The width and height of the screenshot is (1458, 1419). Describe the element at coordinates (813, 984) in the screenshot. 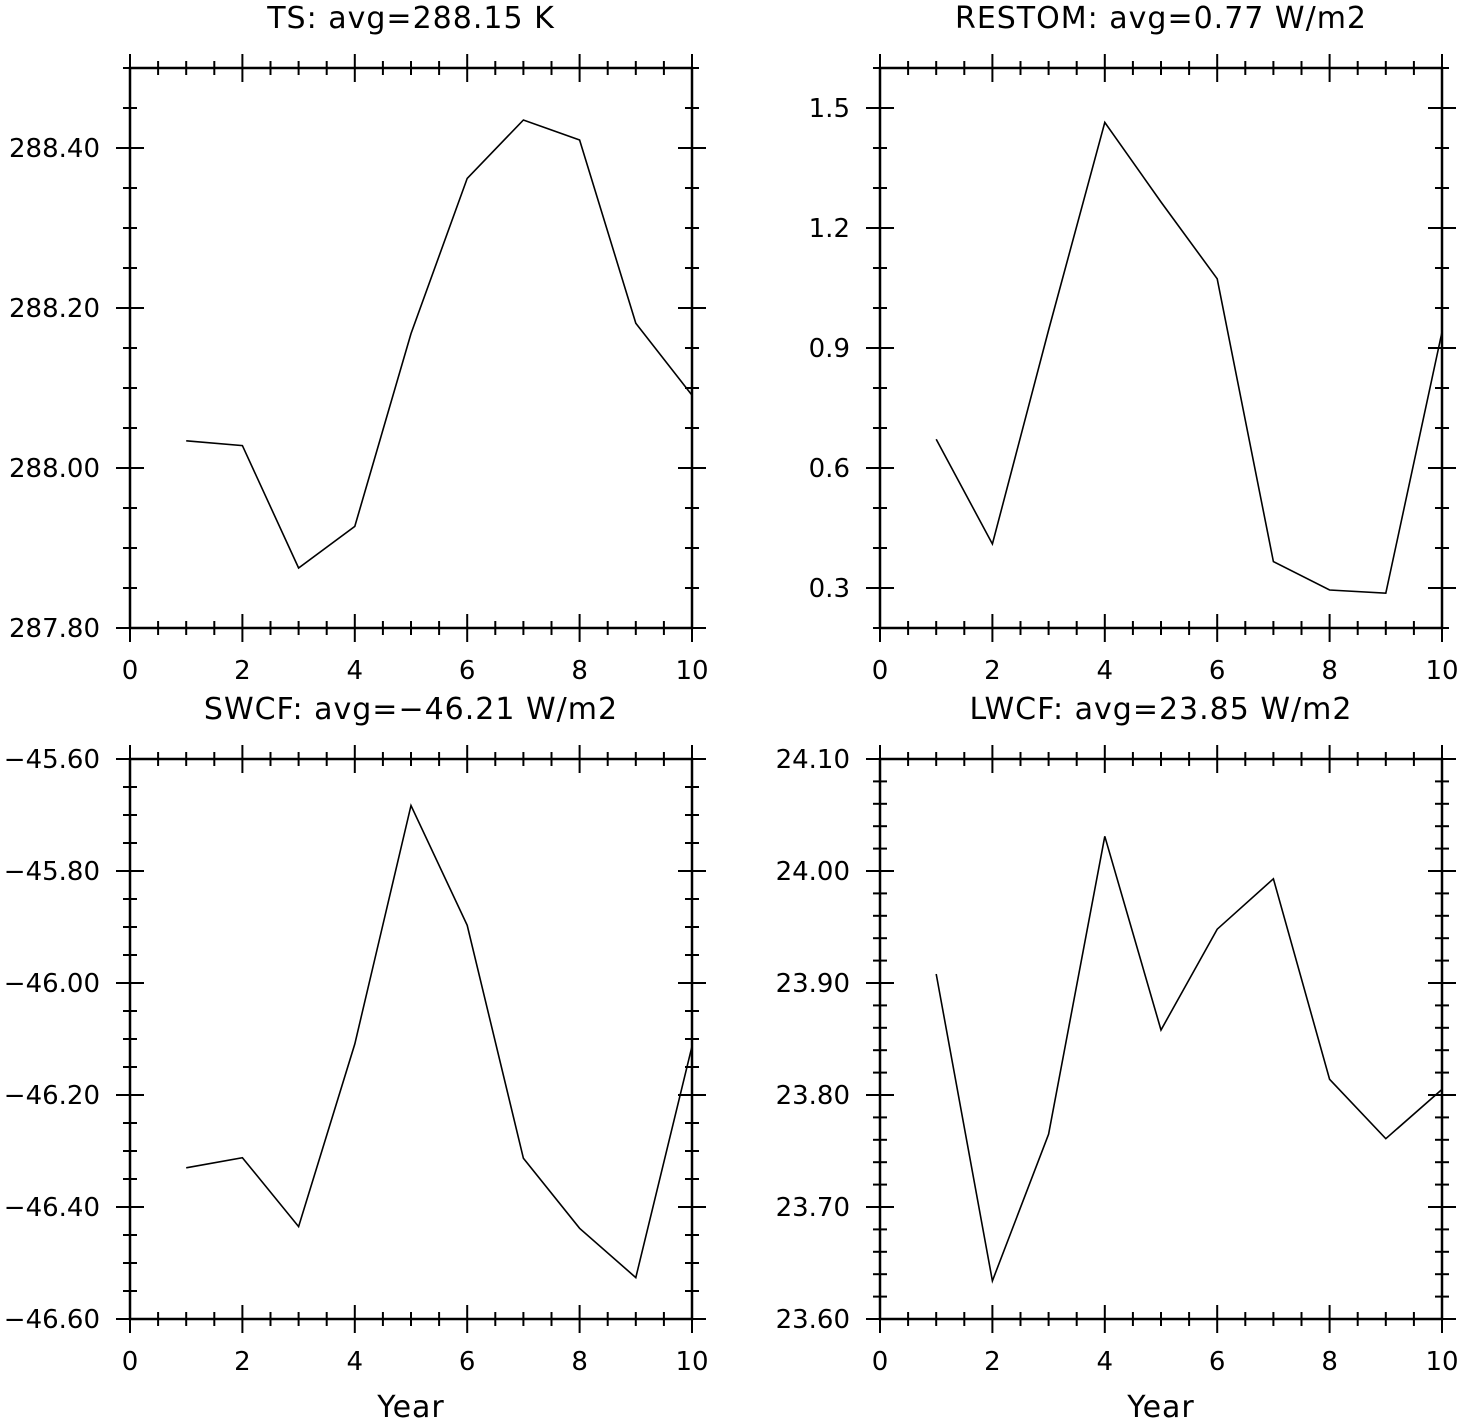

I see `y-tick-label: 23.90` at that location.